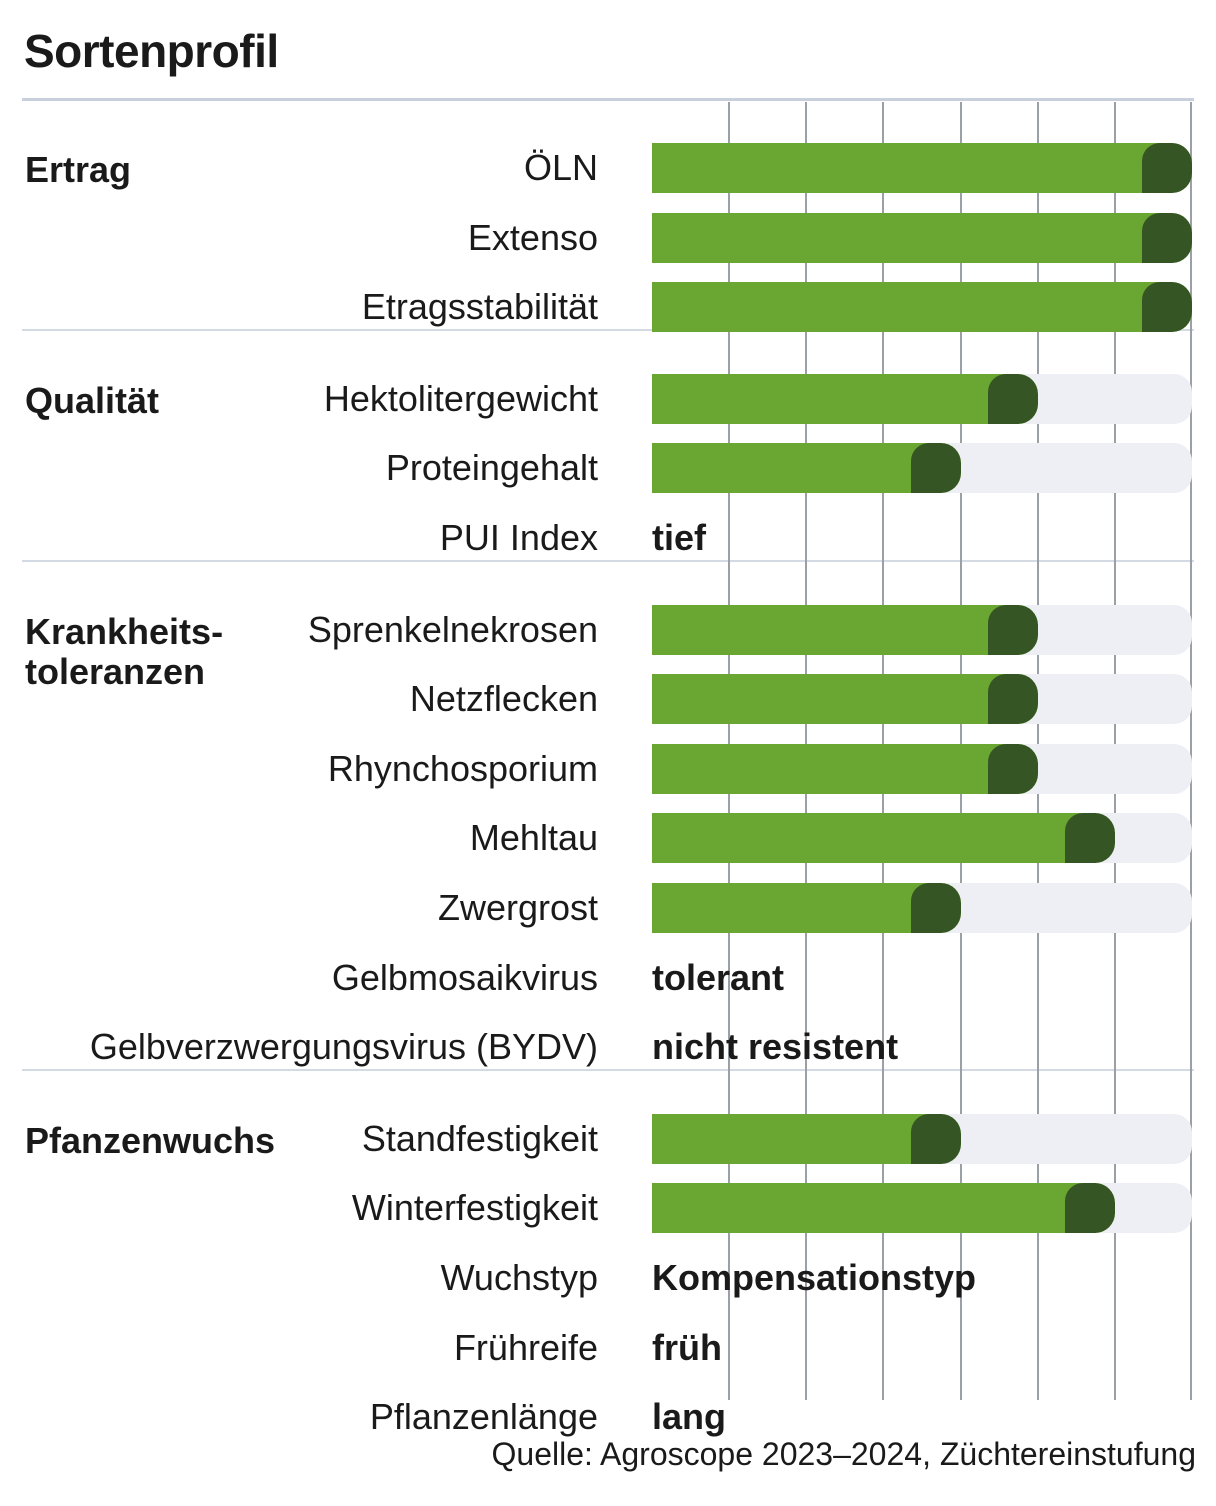 The image size is (1216, 1506). I want to click on row-value-text: früh, so click(687, 1347).